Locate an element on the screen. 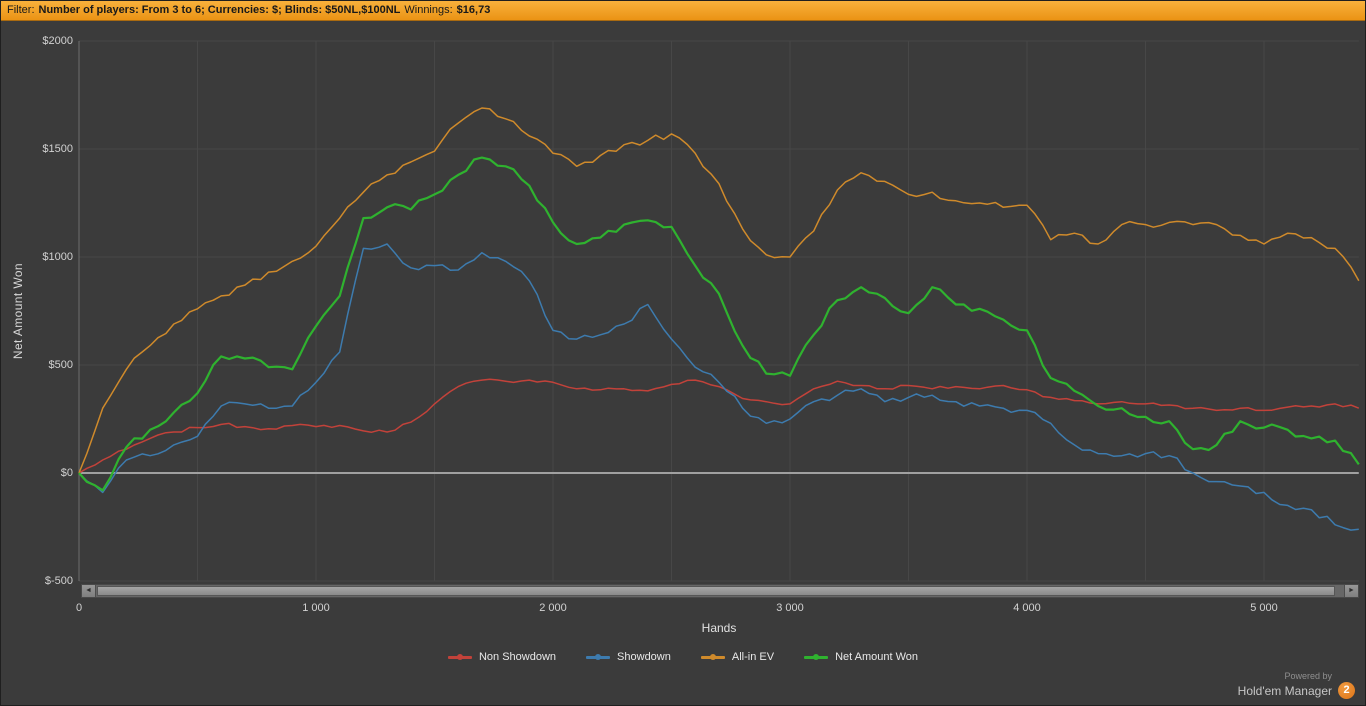 Image resolution: width=1366 pixels, height=706 pixels. powered-by-text: Powered by is located at coordinates (1308, 676).